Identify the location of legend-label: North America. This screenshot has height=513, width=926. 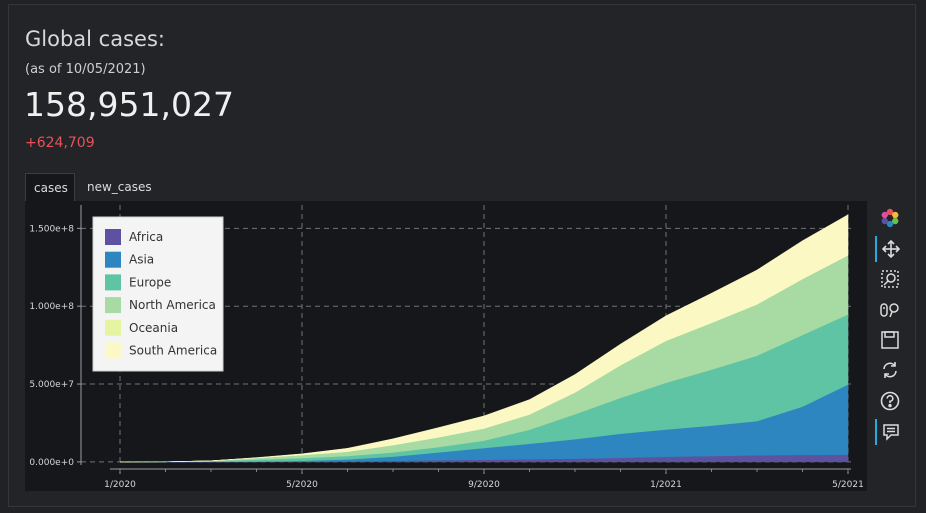
(172, 305).